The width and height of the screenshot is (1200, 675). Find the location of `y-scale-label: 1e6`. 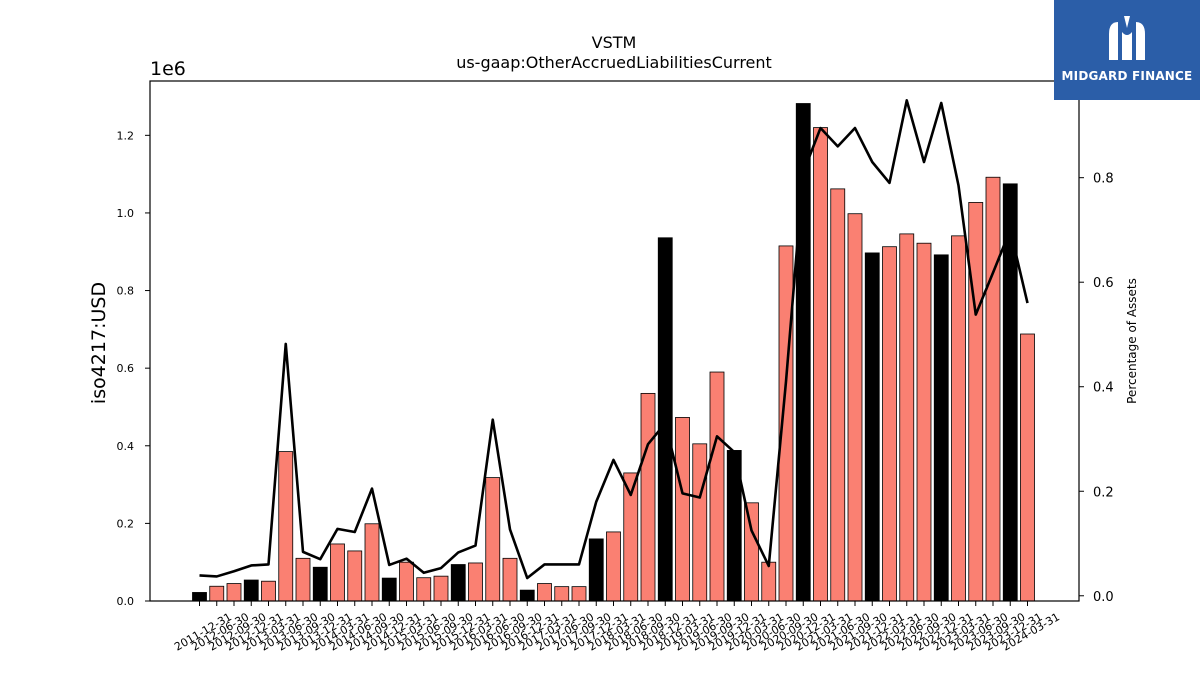

y-scale-label: 1e6 is located at coordinates (168, 69).